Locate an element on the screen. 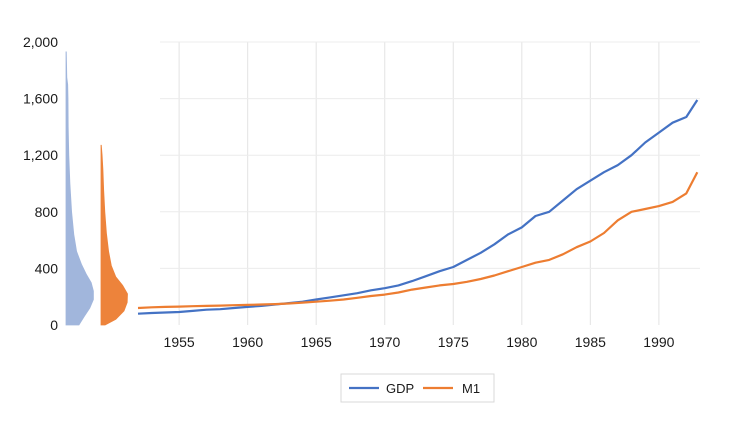 The image size is (736, 448). x-tick-label-1970: 1970 is located at coordinates (384, 342).